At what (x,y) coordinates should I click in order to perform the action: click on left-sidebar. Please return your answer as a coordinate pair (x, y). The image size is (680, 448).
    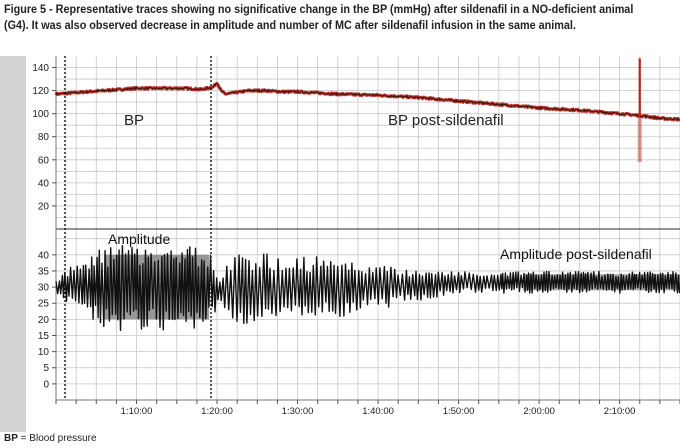
    Looking at the image, I should click on (13, 244).